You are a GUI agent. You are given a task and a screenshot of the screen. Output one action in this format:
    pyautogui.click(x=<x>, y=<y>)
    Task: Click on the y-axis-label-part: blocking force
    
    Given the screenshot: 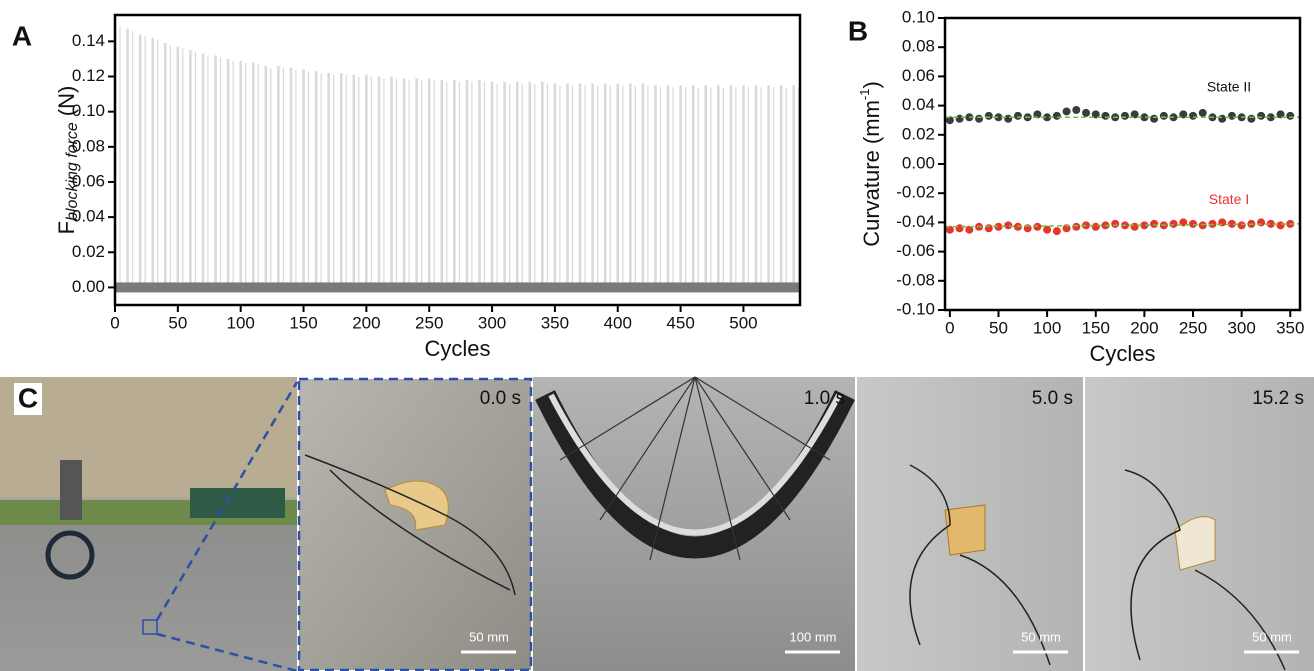 What is the action you would take?
    pyautogui.click(x=72, y=171)
    